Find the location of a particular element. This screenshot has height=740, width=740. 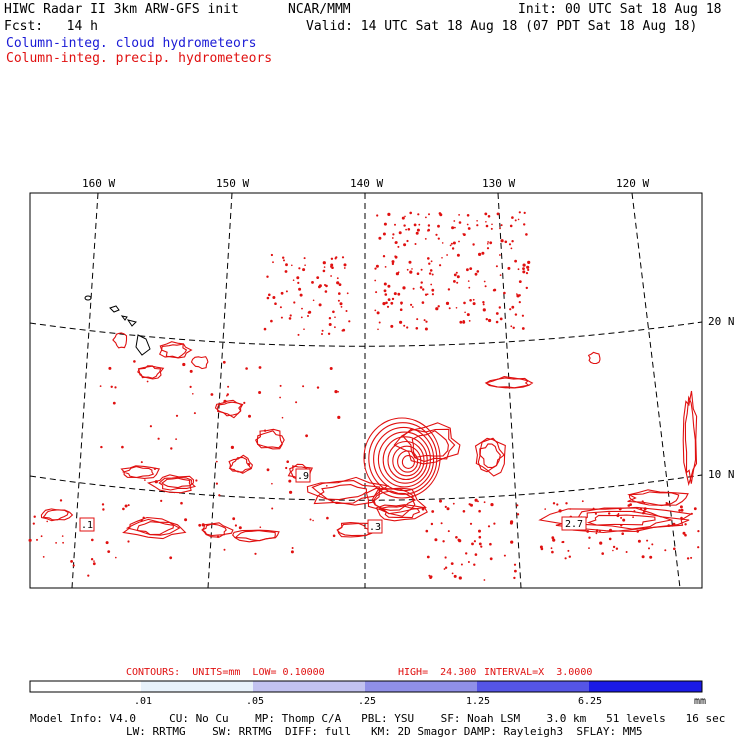

forecast-hour: Fcst: 14 h is located at coordinates (51, 26).